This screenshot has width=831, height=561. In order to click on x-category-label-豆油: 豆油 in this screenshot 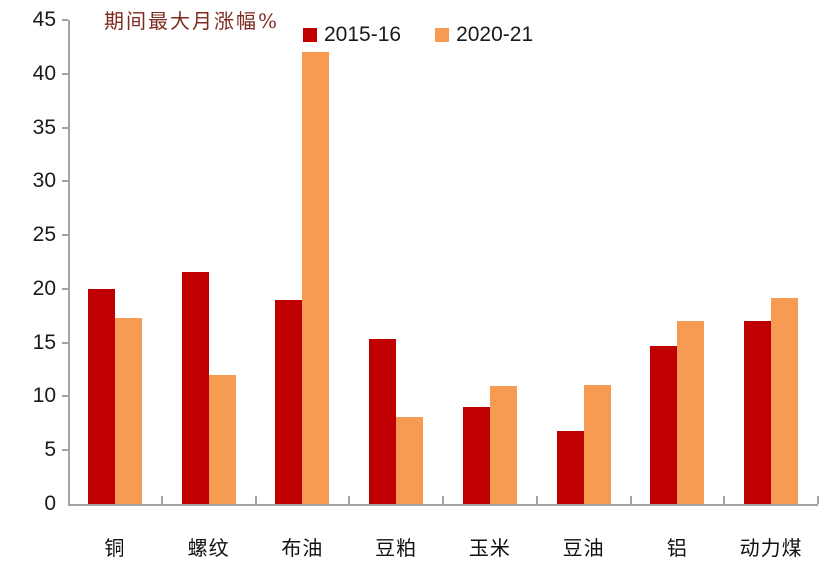, I will do `click(583, 548)`.